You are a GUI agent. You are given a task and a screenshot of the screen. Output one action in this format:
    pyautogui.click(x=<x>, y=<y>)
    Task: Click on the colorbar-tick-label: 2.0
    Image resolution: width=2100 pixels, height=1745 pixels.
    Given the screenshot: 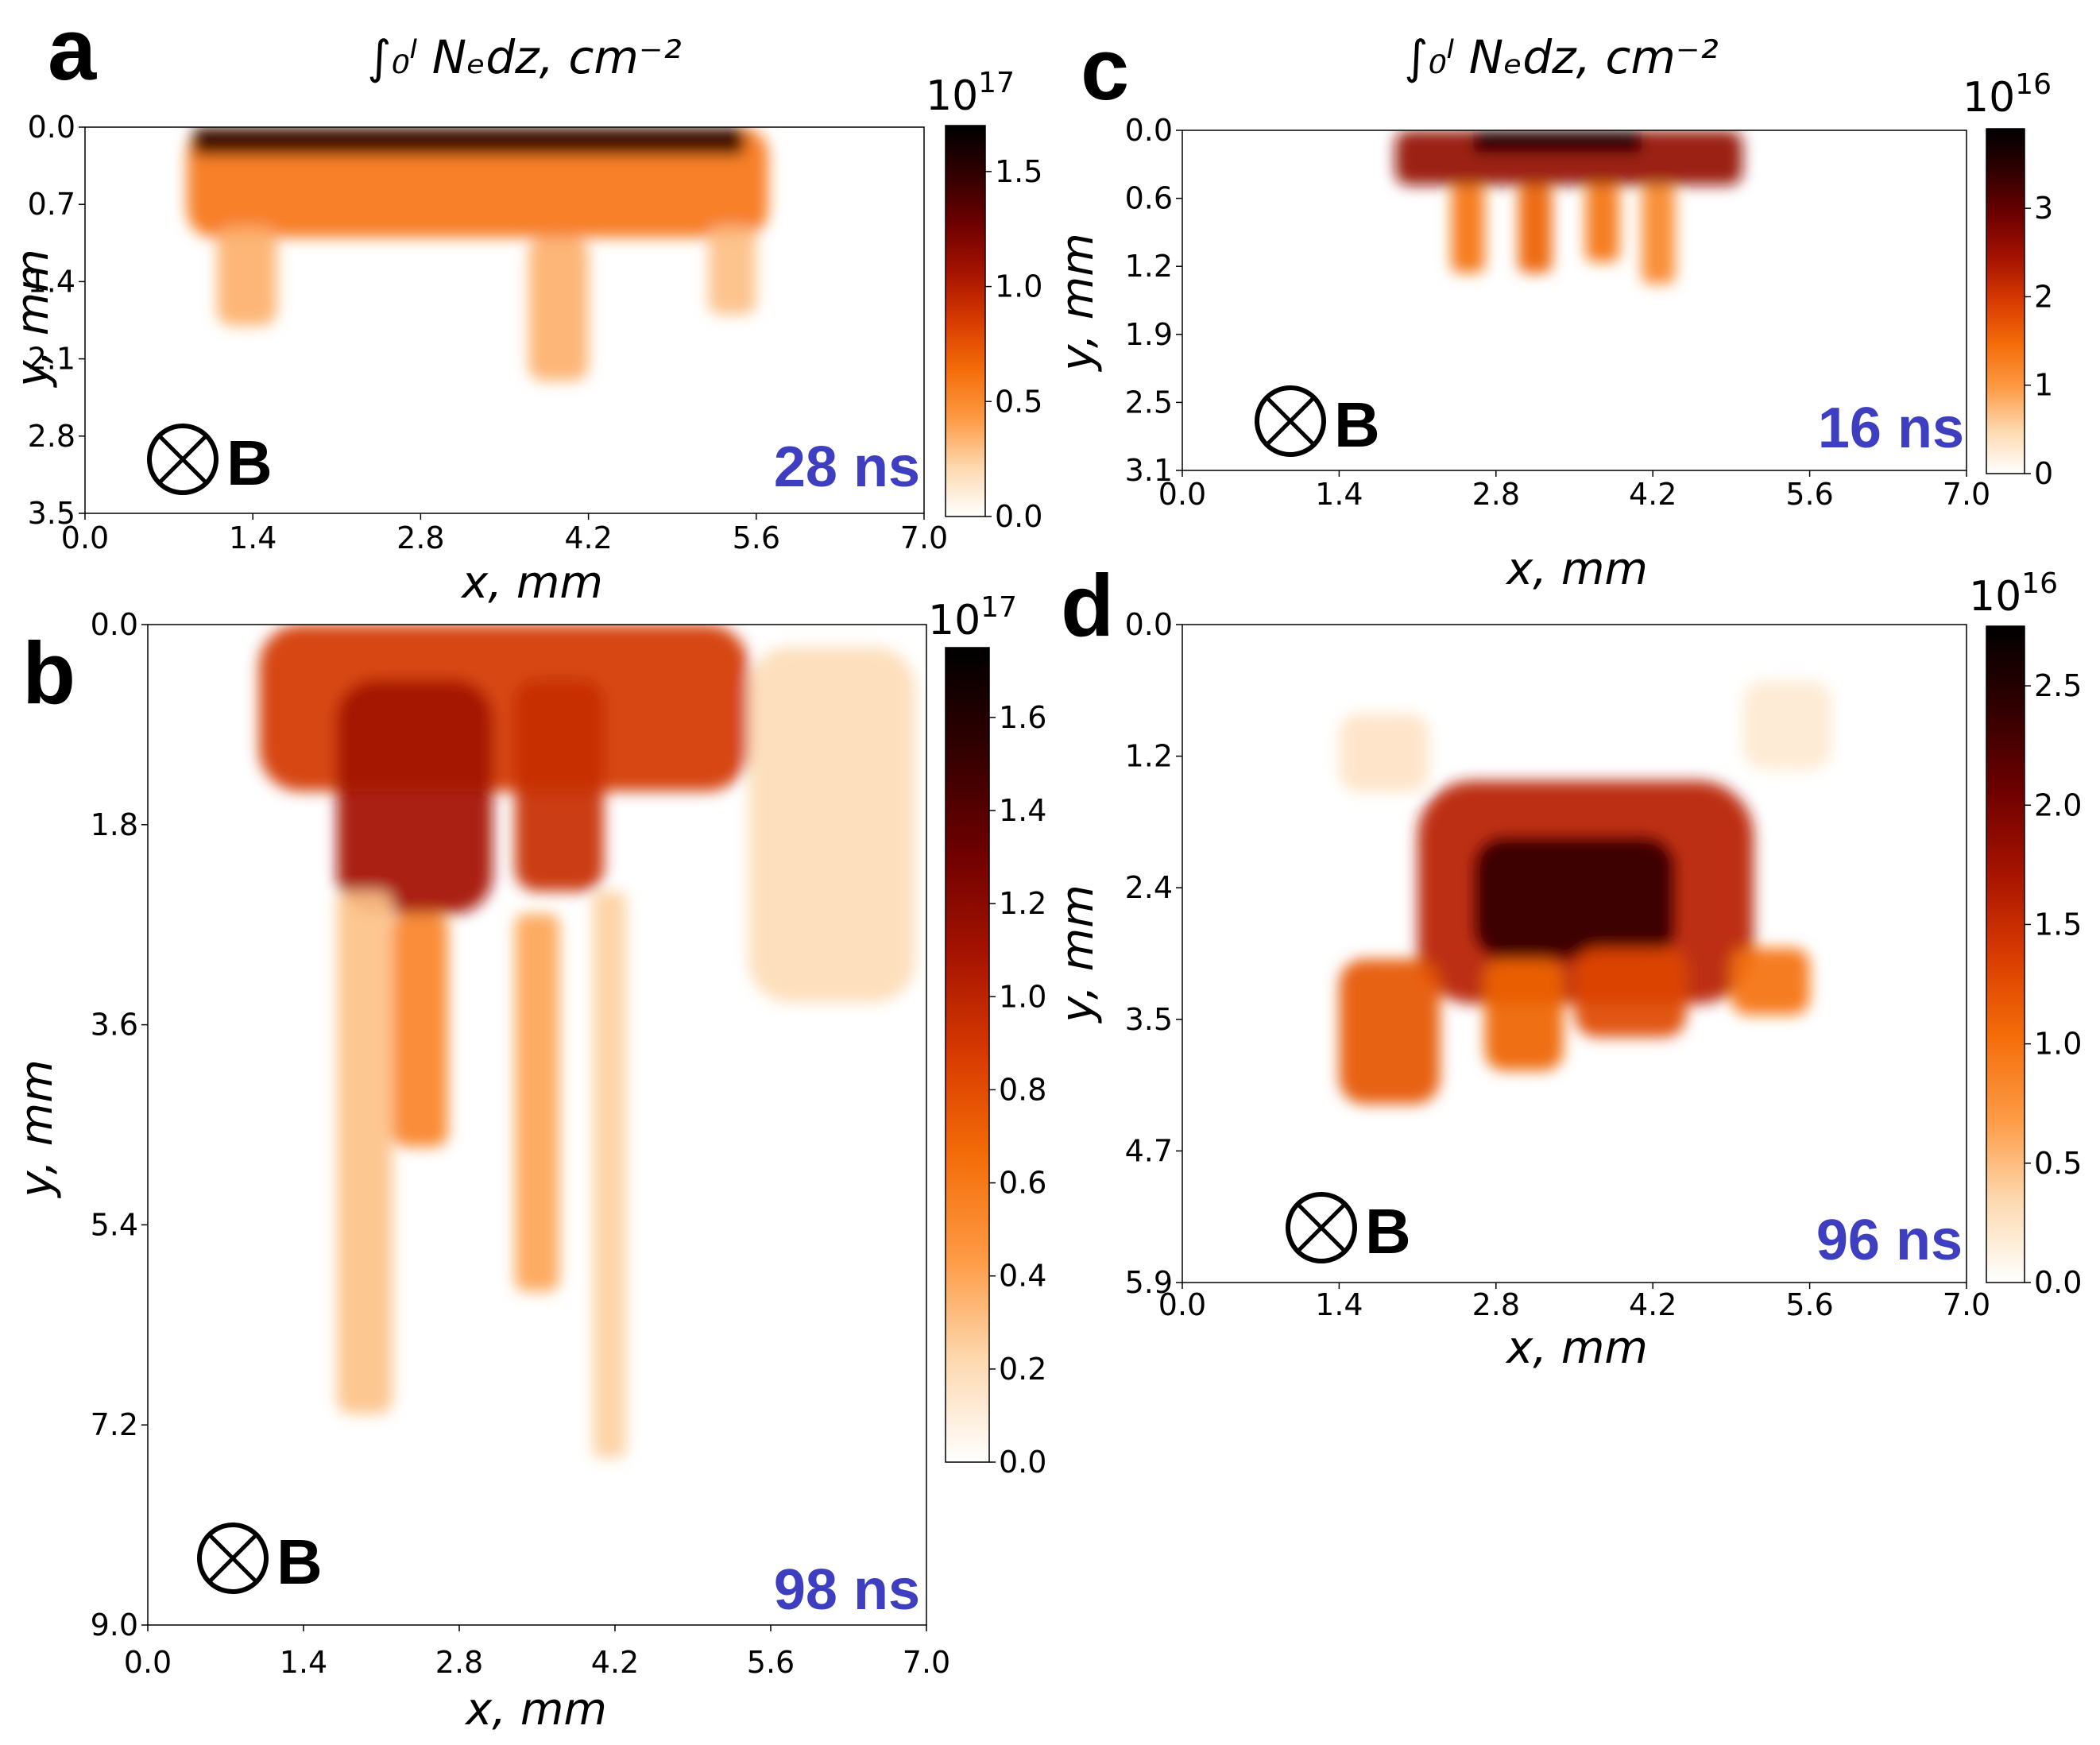 What is the action you would take?
    pyautogui.click(x=2058, y=805)
    